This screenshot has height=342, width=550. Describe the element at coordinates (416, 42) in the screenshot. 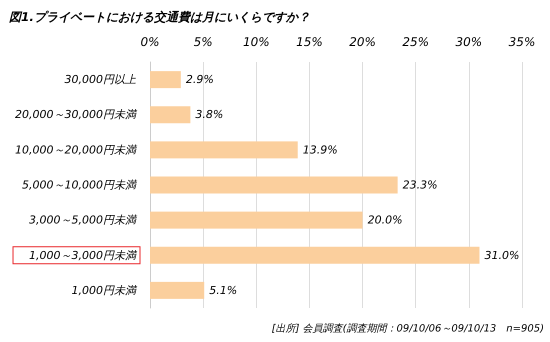

I see `x-tick-label: 25%` at that location.